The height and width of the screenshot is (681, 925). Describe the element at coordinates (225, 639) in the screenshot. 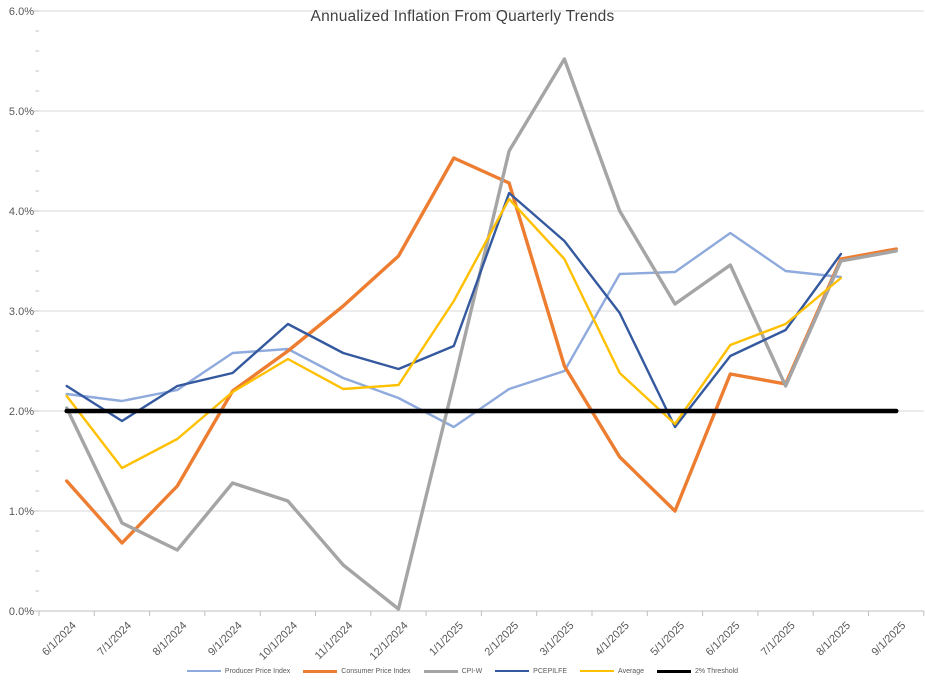

I see `x-axis-label: 9/1/2024` at that location.